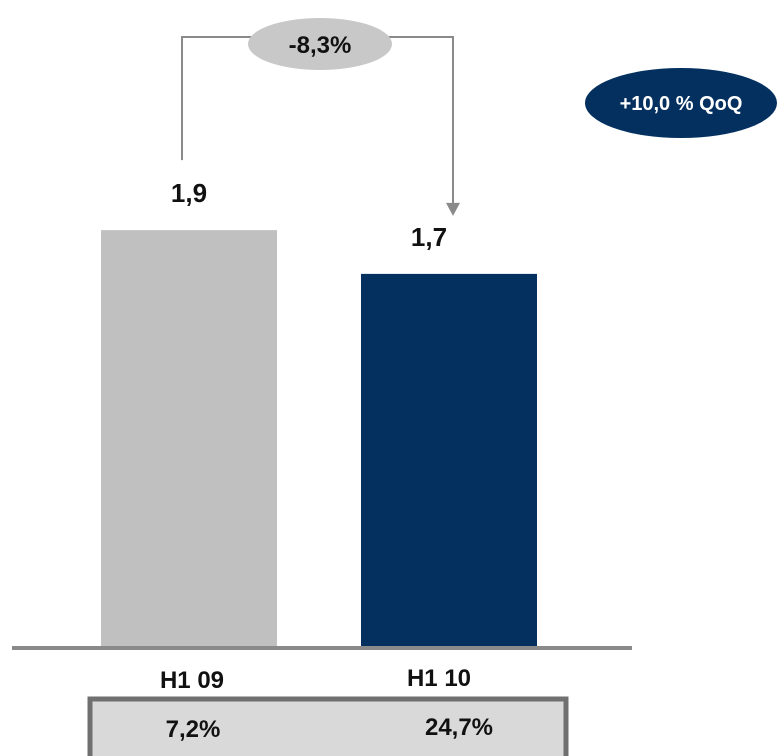 This screenshot has width=780, height=756. What do you see at coordinates (459, 727) in the screenshot?
I see `footer-value-h1-10: 24,7%` at bounding box center [459, 727].